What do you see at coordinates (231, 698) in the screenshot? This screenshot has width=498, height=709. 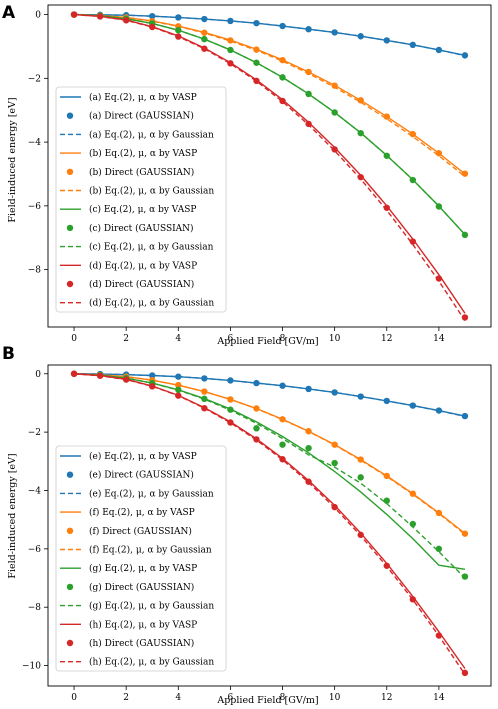 I see `x-tick-label-b: 6` at bounding box center [231, 698].